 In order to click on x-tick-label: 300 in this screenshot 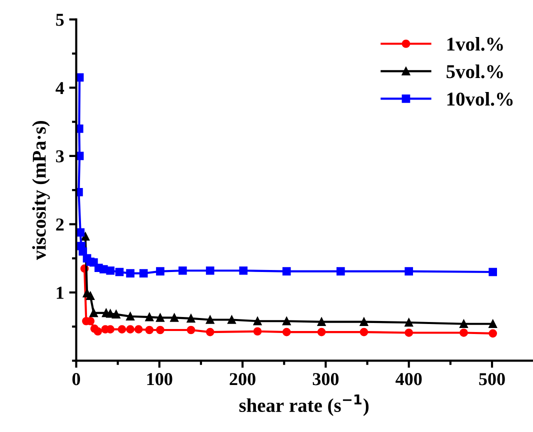, I will do `click(325, 379)`.